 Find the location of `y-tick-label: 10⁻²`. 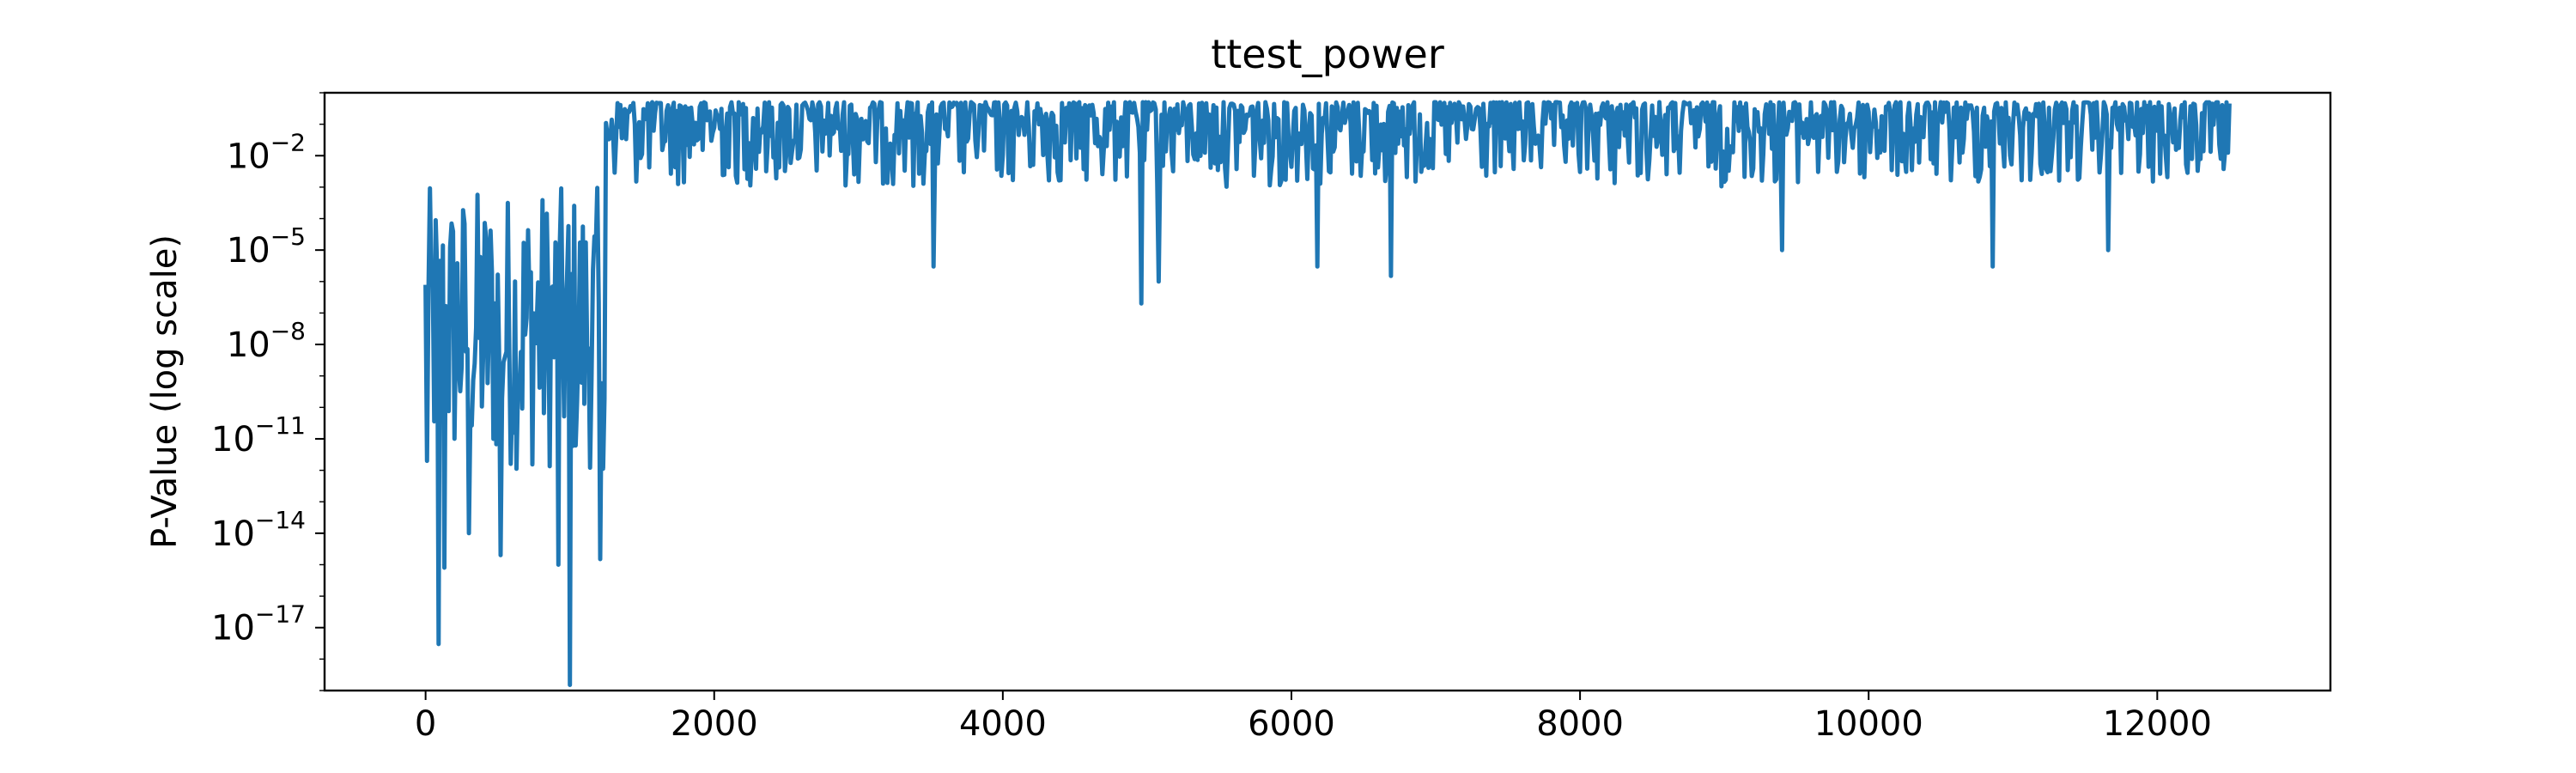

y-tick-label: 10⁻² is located at coordinates (266, 152).